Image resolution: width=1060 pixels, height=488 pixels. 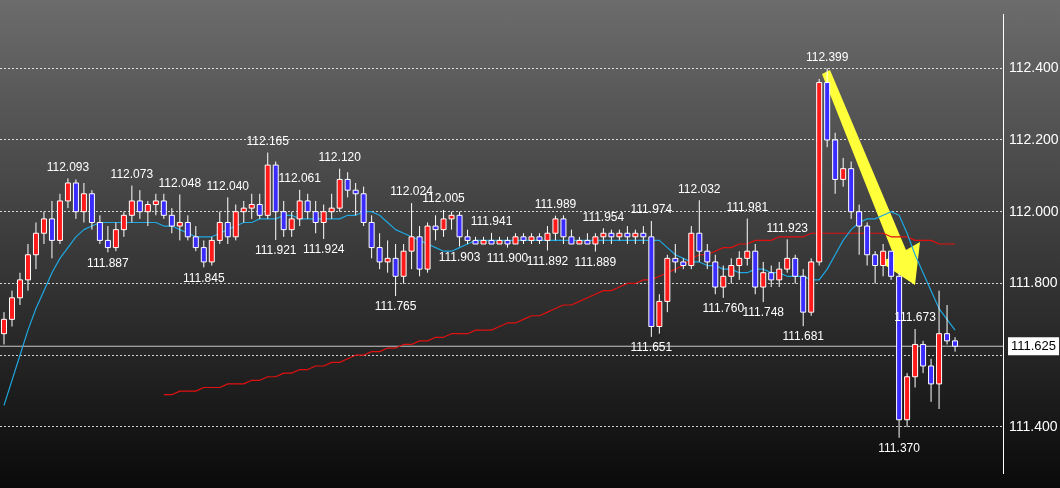 What do you see at coordinates (595, 261) in the screenshot?
I see `annotation: 111.889` at bounding box center [595, 261].